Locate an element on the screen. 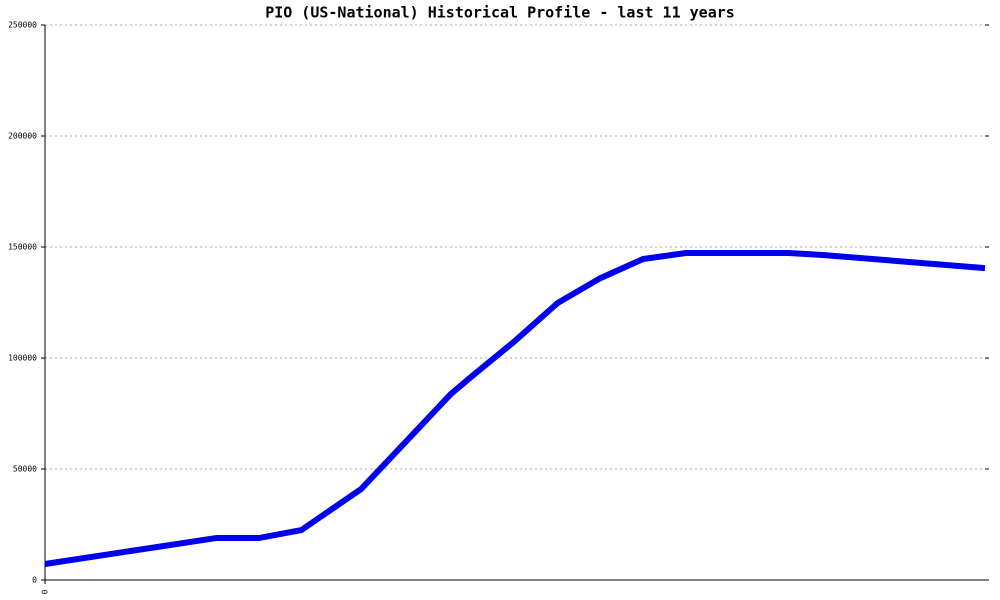 This screenshot has width=1000, height=600. y-tick-label: 0 is located at coordinates (34, 580).